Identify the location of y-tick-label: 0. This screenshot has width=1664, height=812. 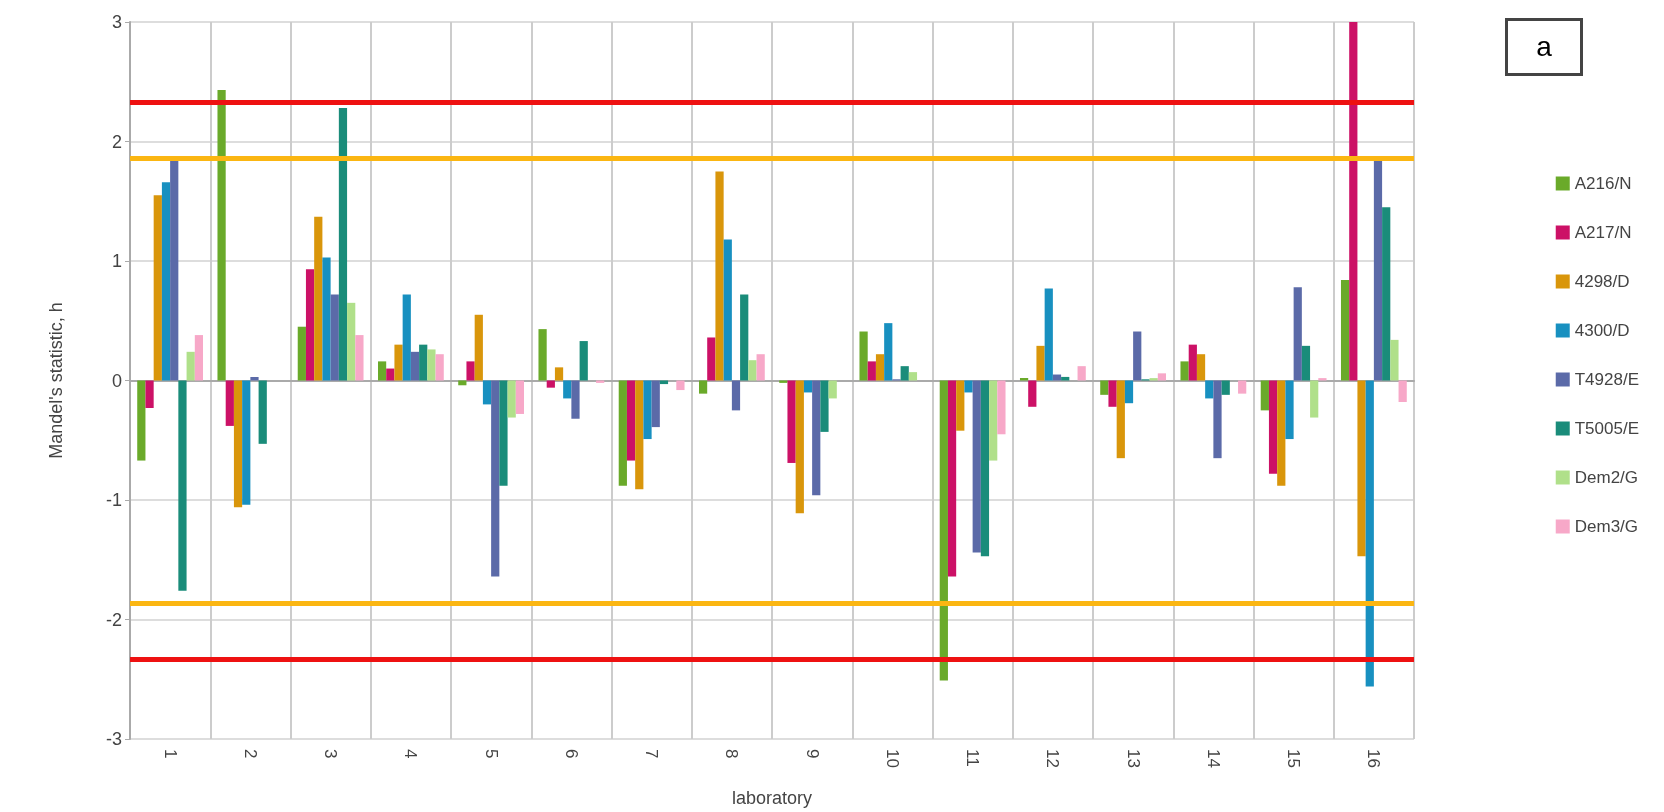
(116, 380).